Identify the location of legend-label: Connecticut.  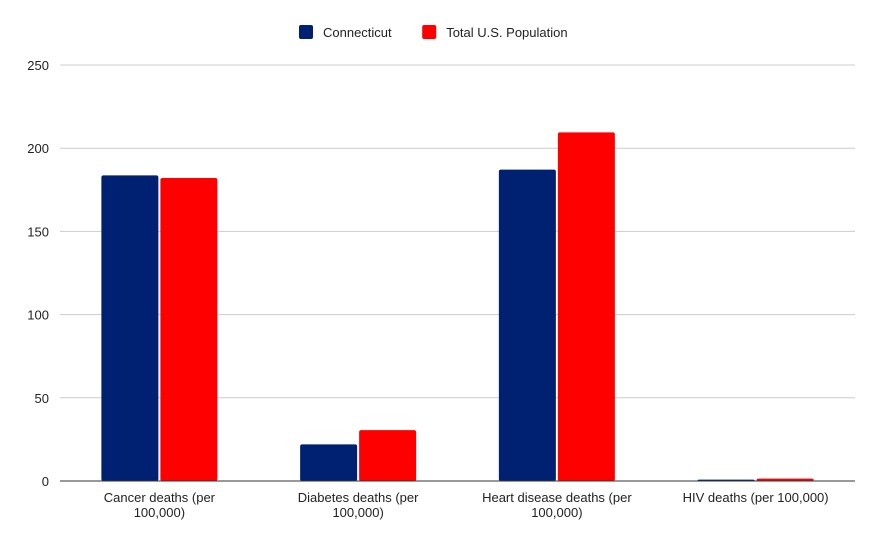
(357, 32).